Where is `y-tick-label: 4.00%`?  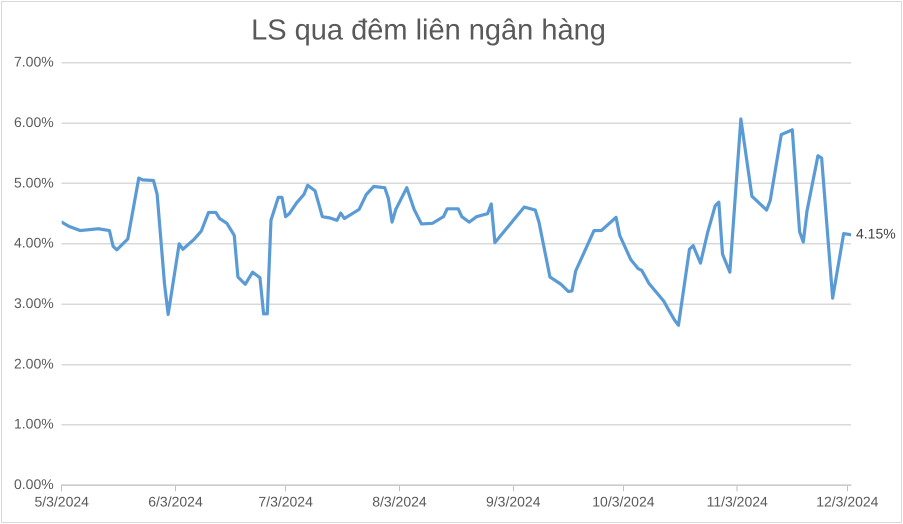
y-tick-label: 4.00% is located at coordinates (34, 242).